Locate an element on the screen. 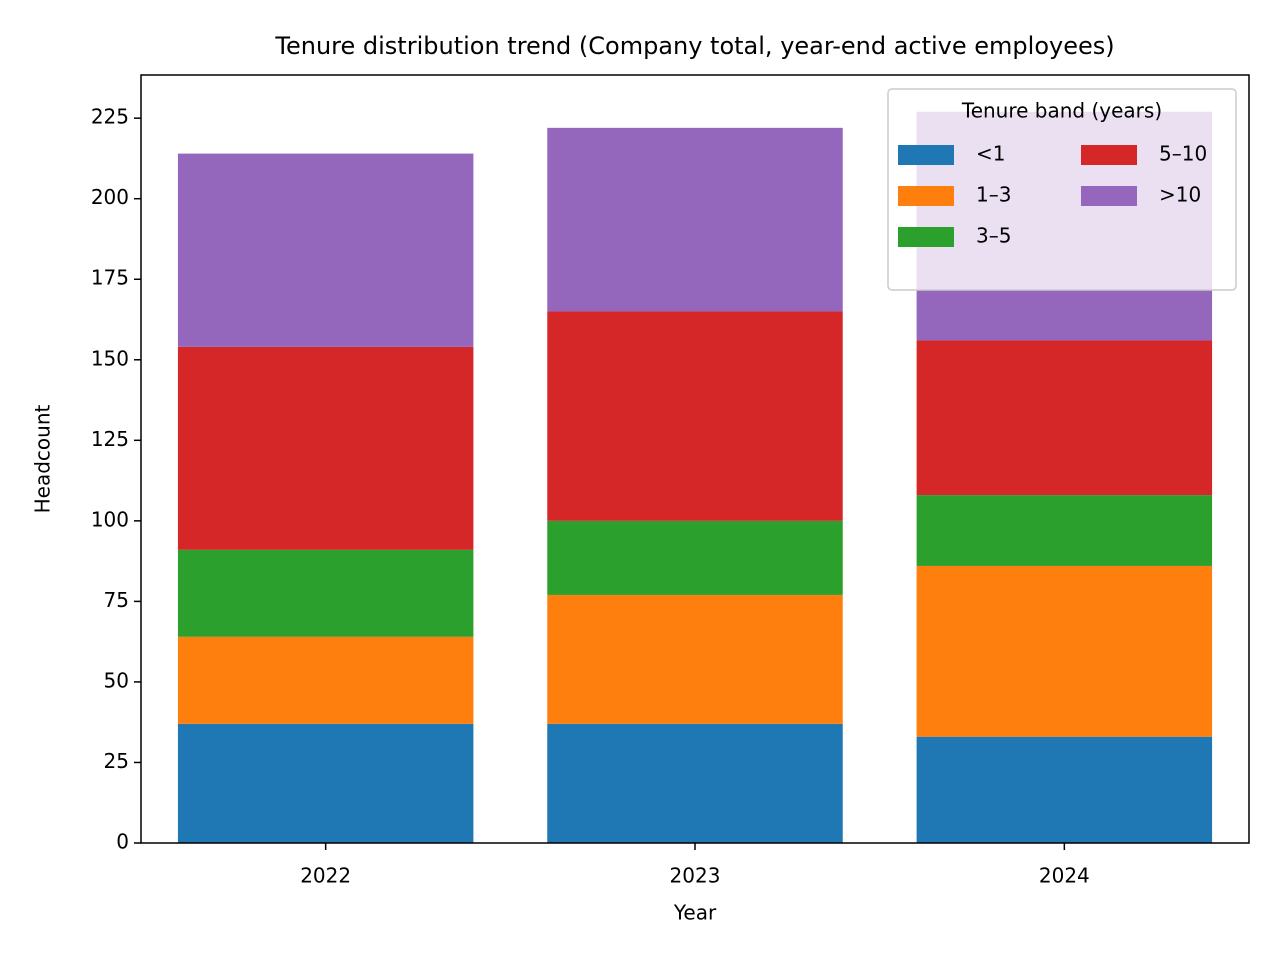 This screenshot has height=960, width=1280. legend-title: Tenure band (years) is located at coordinates (1061, 111).